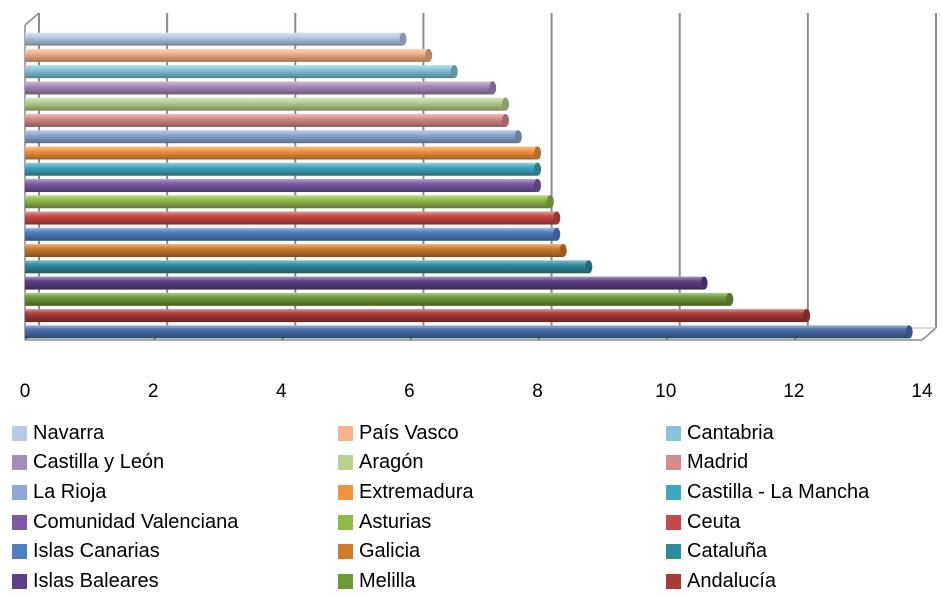 The width and height of the screenshot is (942, 597). Describe the element at coordinates (409, 432) in the screenshot. I see `legend-label: País Vasco` at that location.